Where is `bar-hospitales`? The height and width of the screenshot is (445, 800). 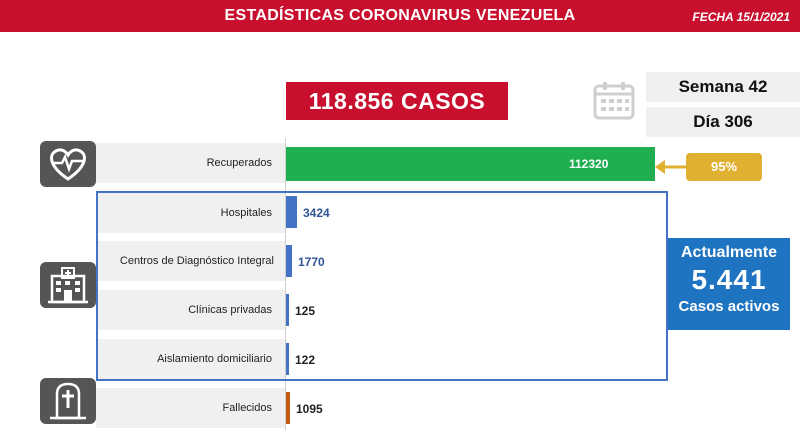 bar-hospitales is located at coordinates (291, 212).